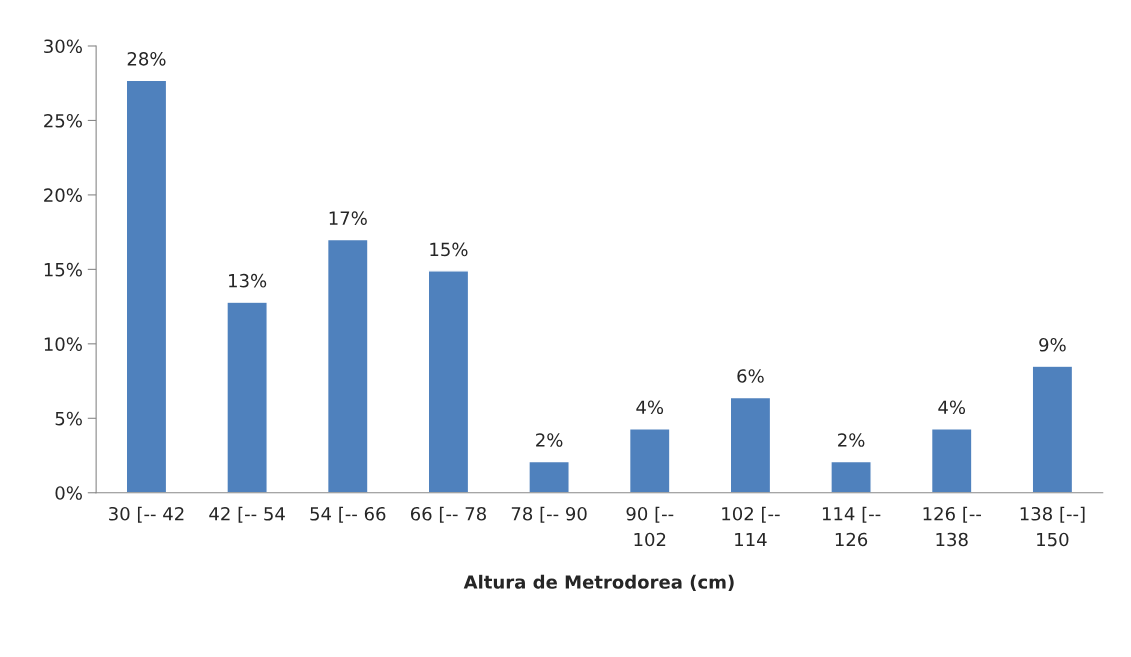  Describe the element at coordinates (63, 344) in the screenshot. I see `y-tick-label: 10%` at that location.